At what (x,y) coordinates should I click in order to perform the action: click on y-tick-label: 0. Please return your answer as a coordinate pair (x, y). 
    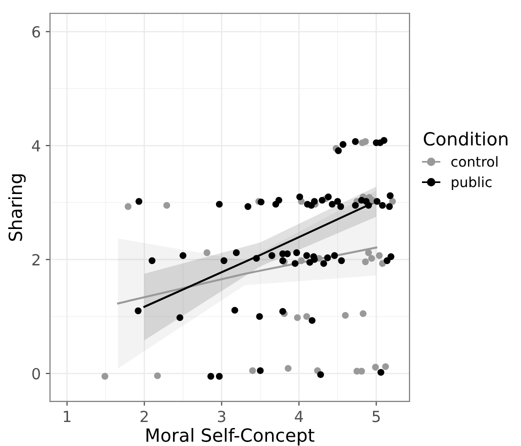
    Looking at the image, I should click on (36, 374).